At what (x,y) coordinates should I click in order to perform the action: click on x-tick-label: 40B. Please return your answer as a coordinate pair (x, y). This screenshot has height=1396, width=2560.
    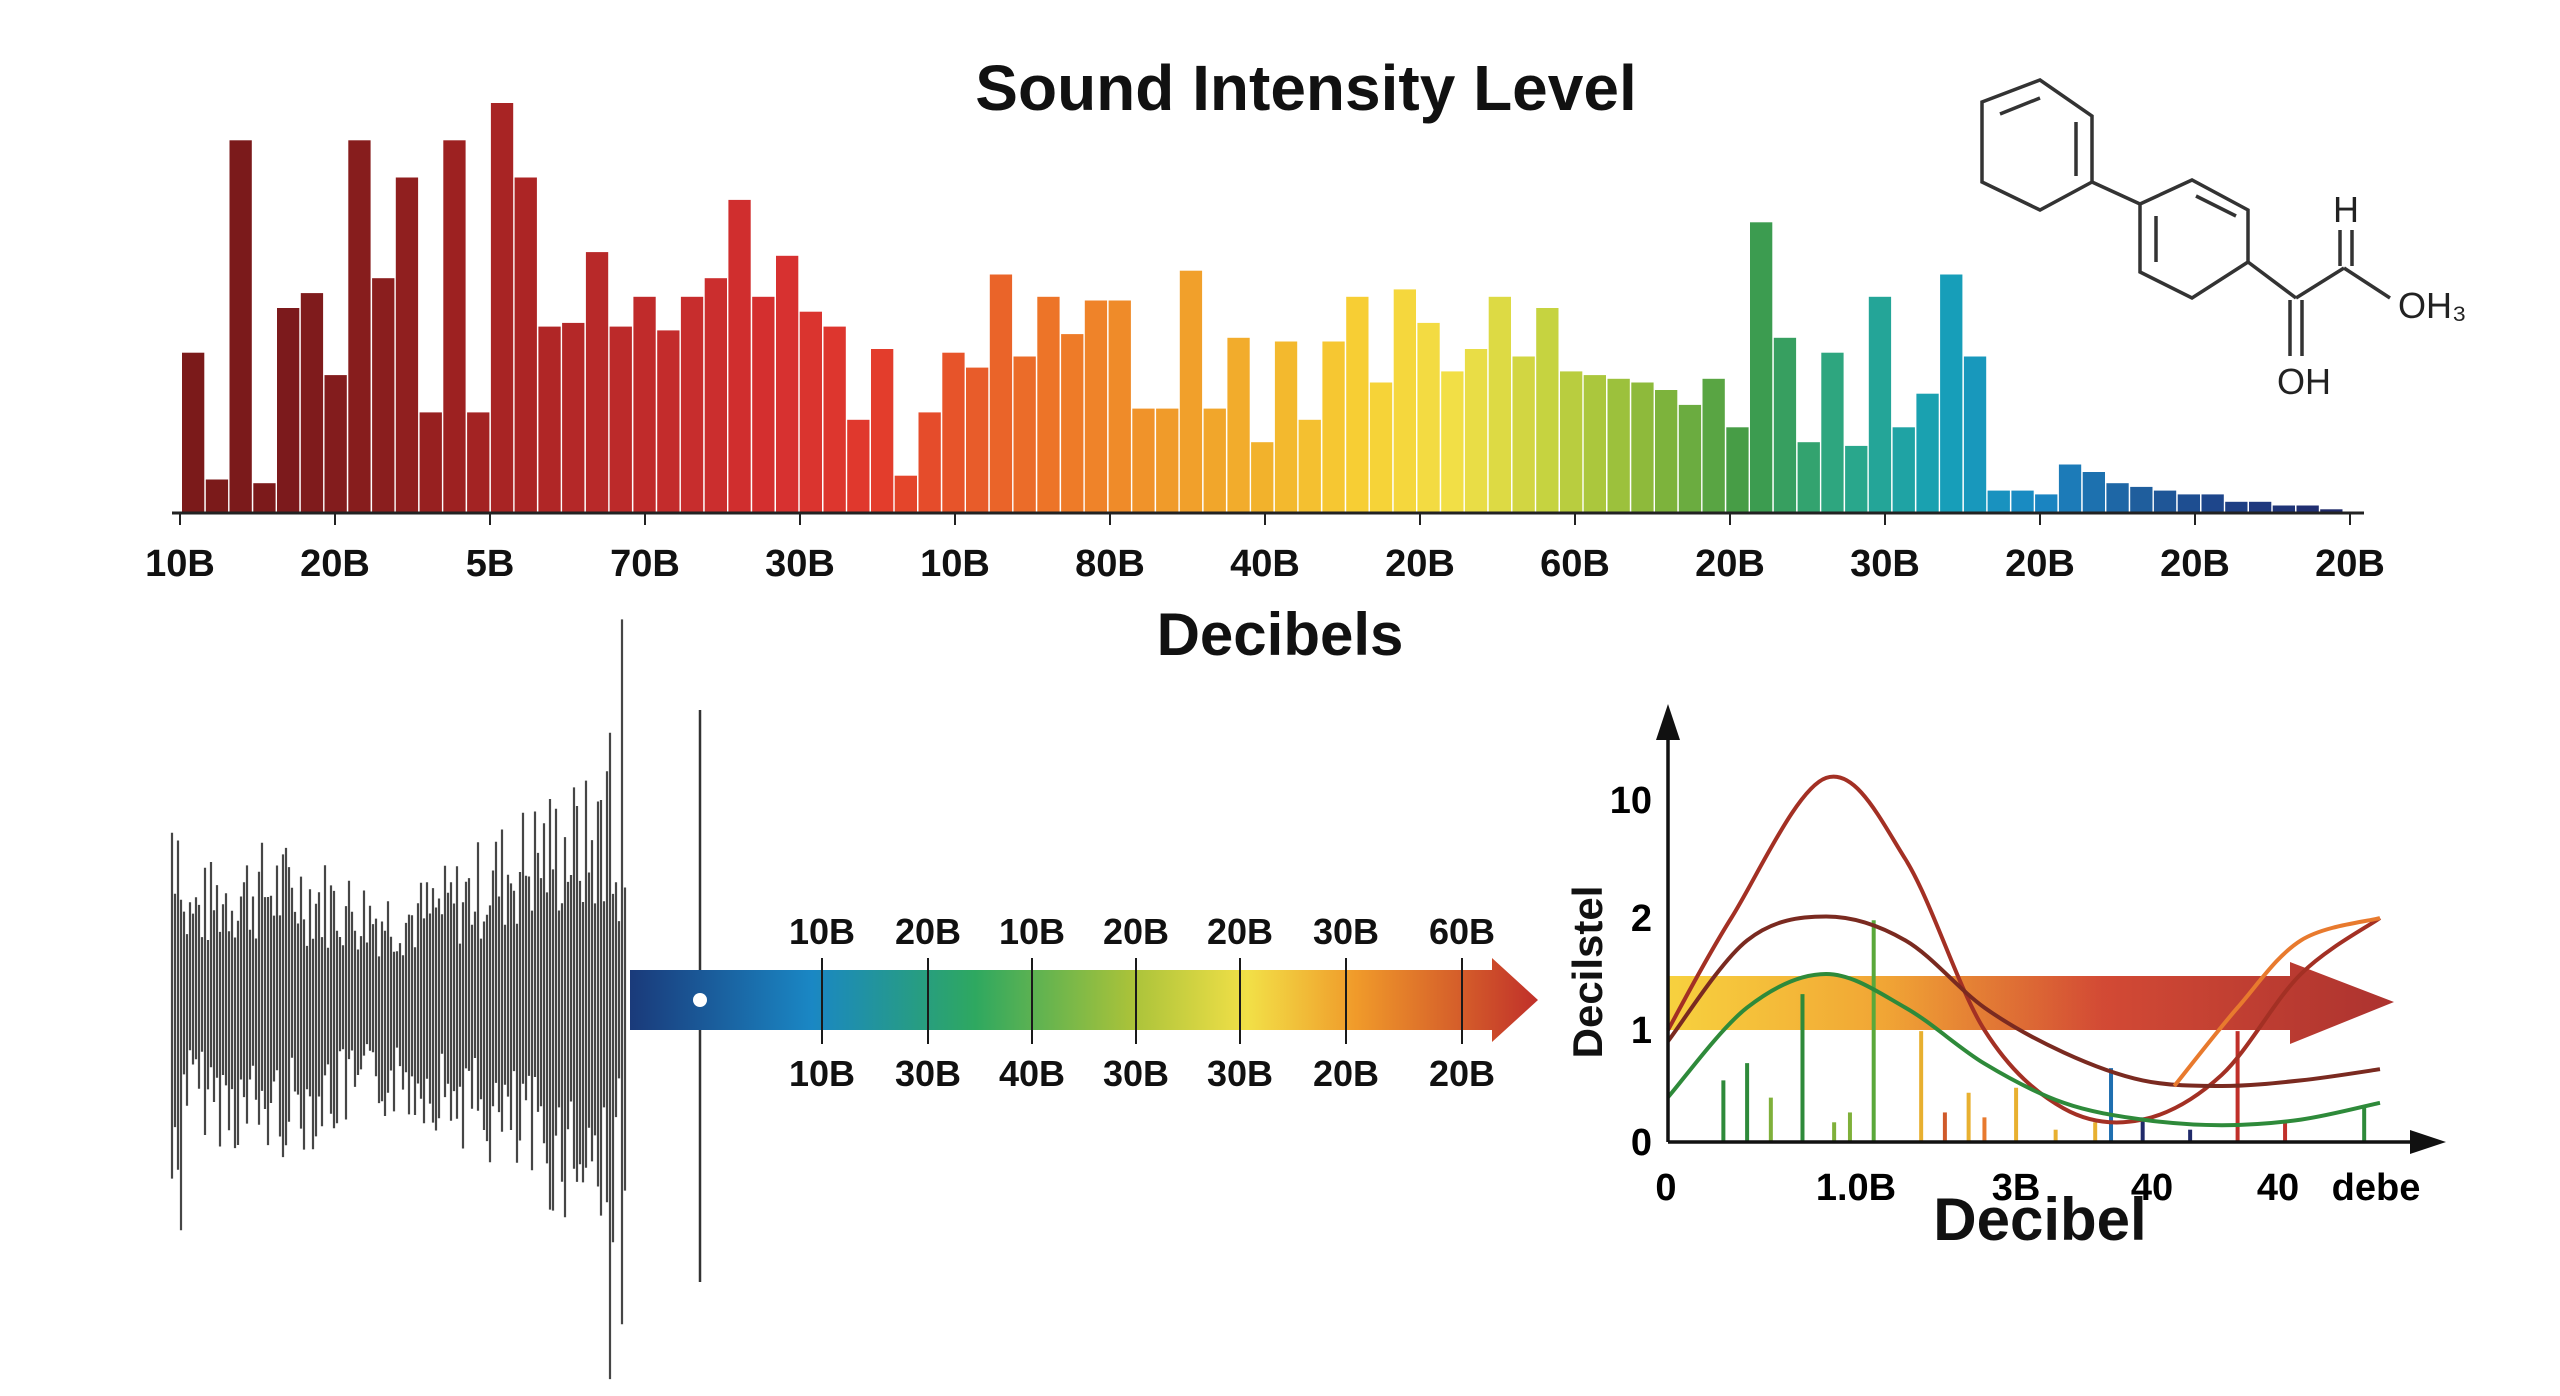
    Looking at the image, I should click on (1265, 564).